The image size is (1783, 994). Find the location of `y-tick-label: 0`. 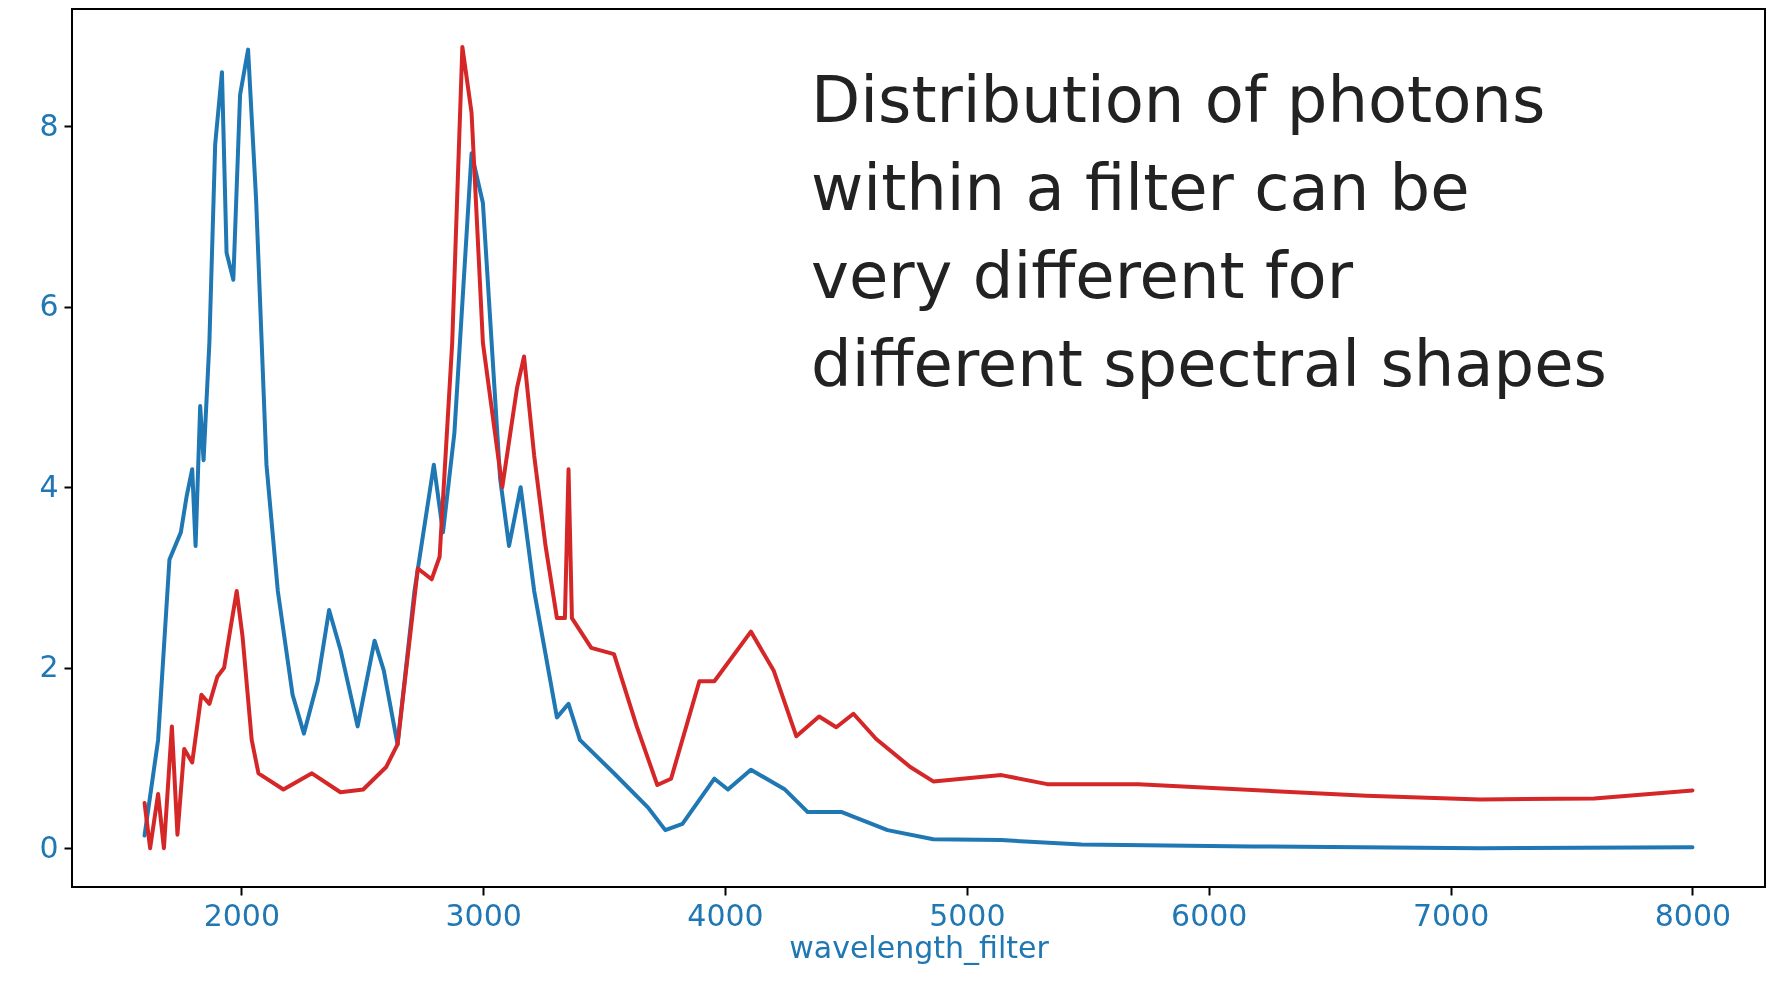

y-tick-label: 0 is located at coordinates (49, 847).